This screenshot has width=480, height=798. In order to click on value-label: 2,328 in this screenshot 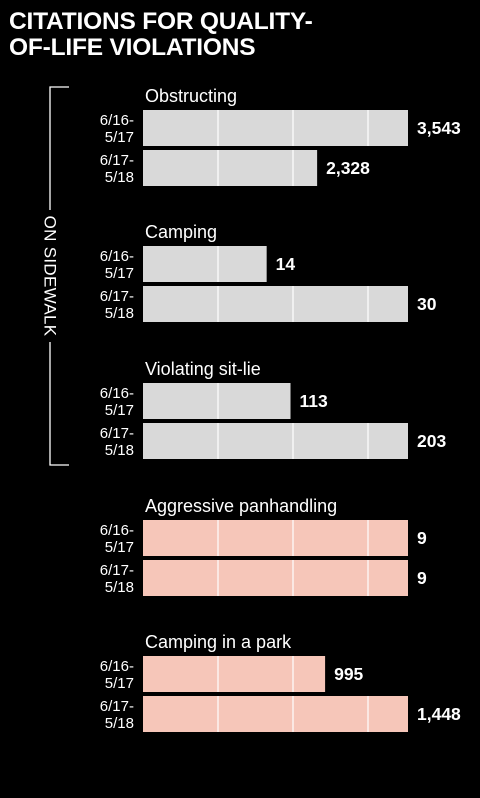, I will do `click(348, 168)`.